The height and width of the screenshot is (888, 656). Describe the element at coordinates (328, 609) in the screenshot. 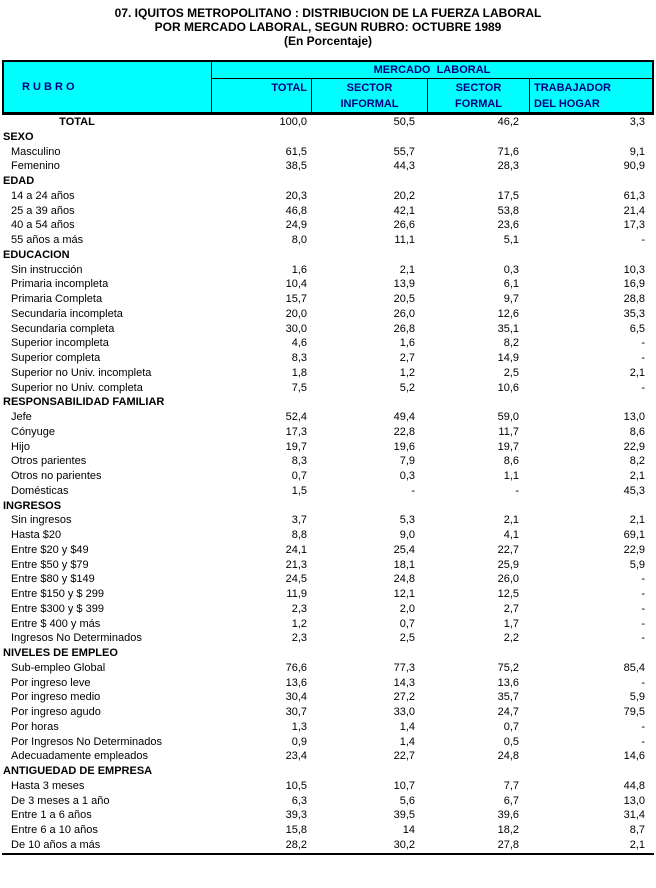

I see `table-row-entre-300-y-399: Entre $300 y $ 399 2,3 2,0 2,7 -` at that location.